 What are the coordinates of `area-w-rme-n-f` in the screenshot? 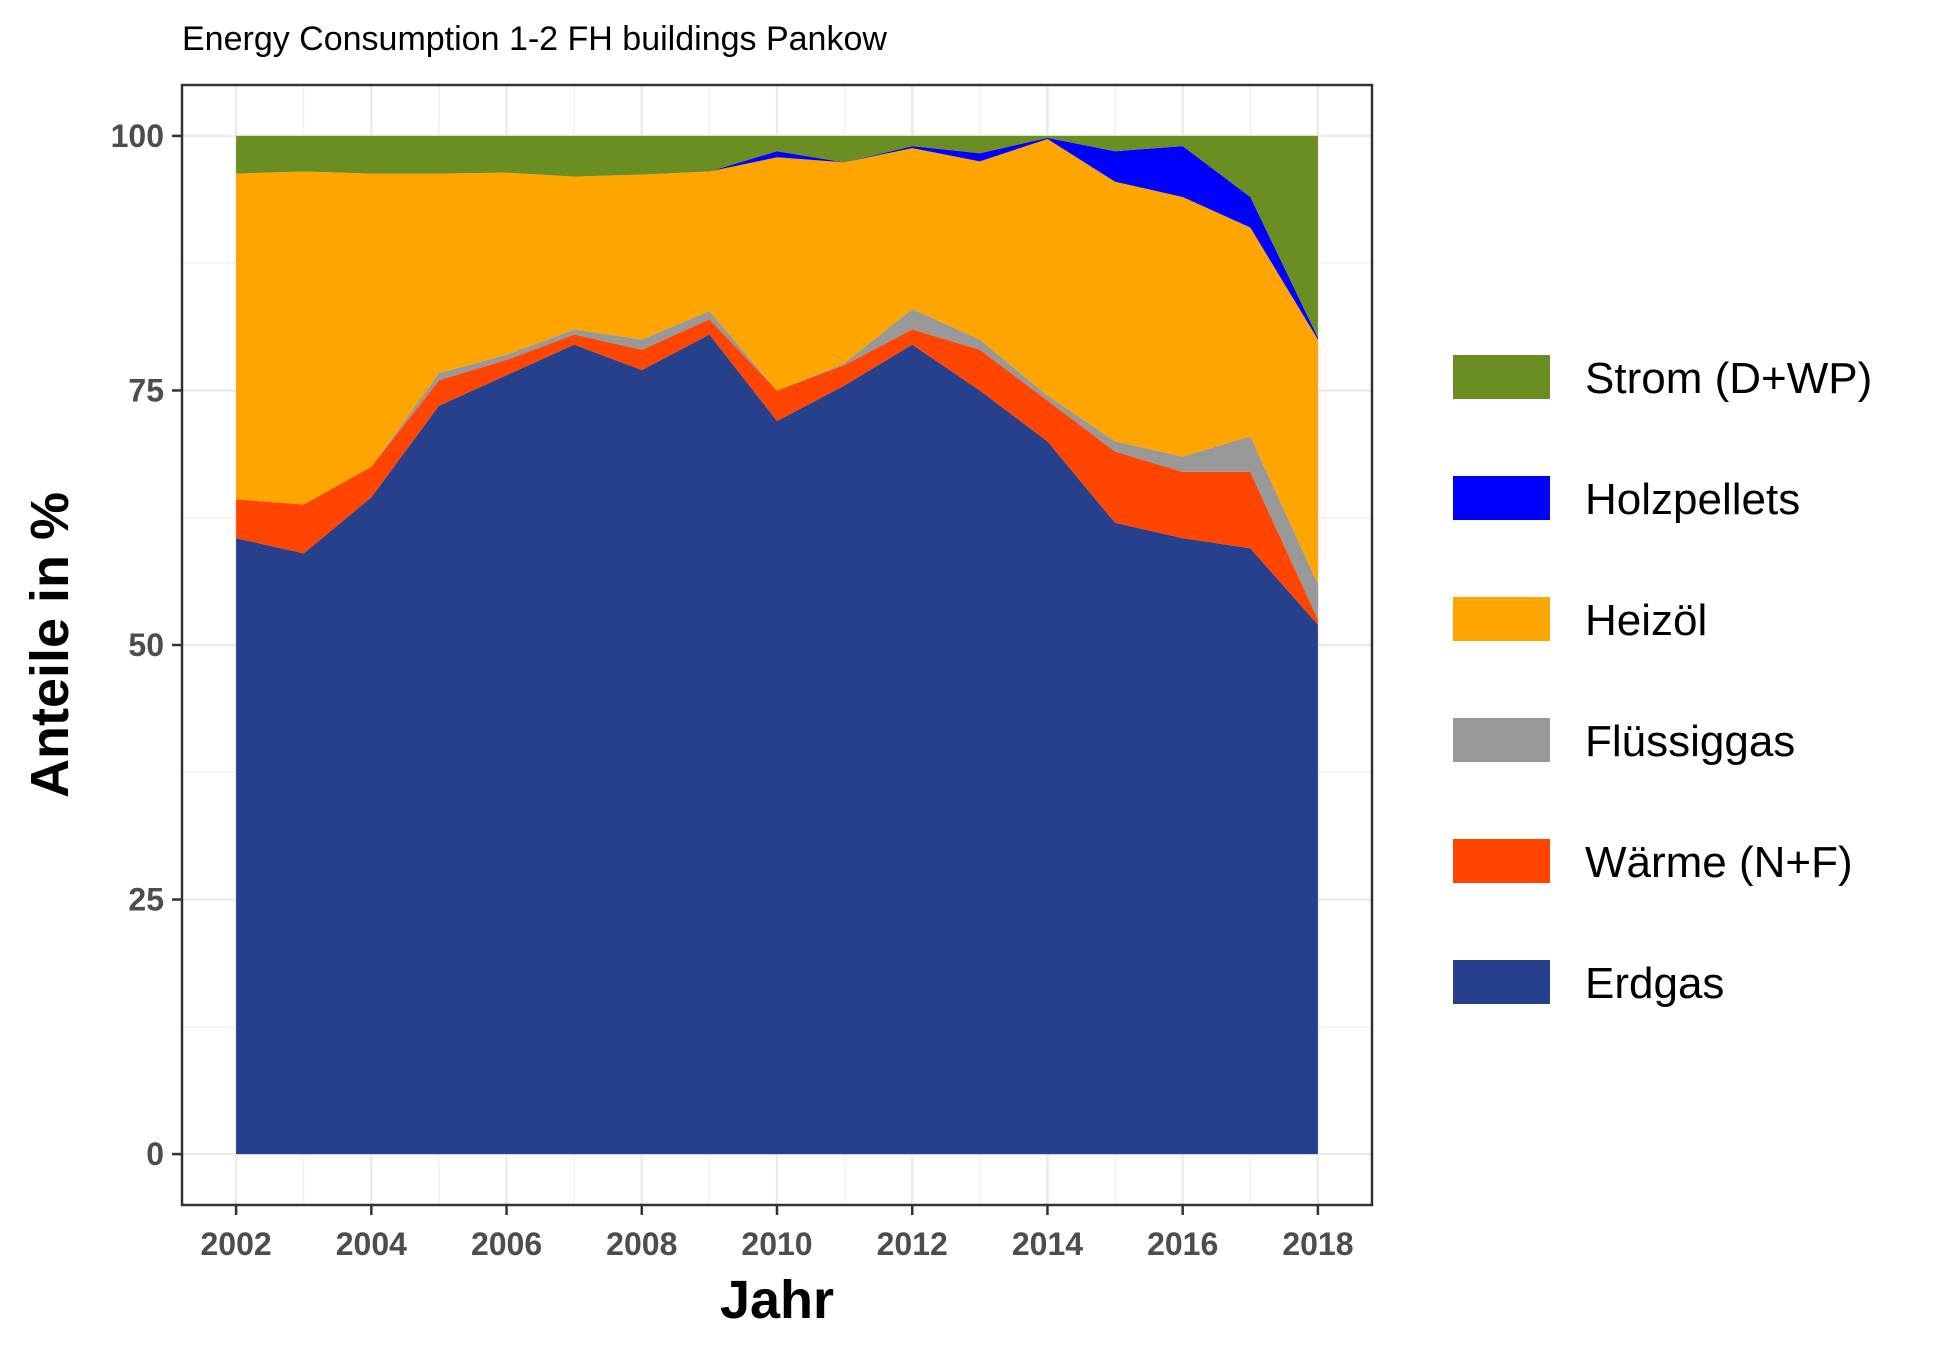 It's located at (777, 472).